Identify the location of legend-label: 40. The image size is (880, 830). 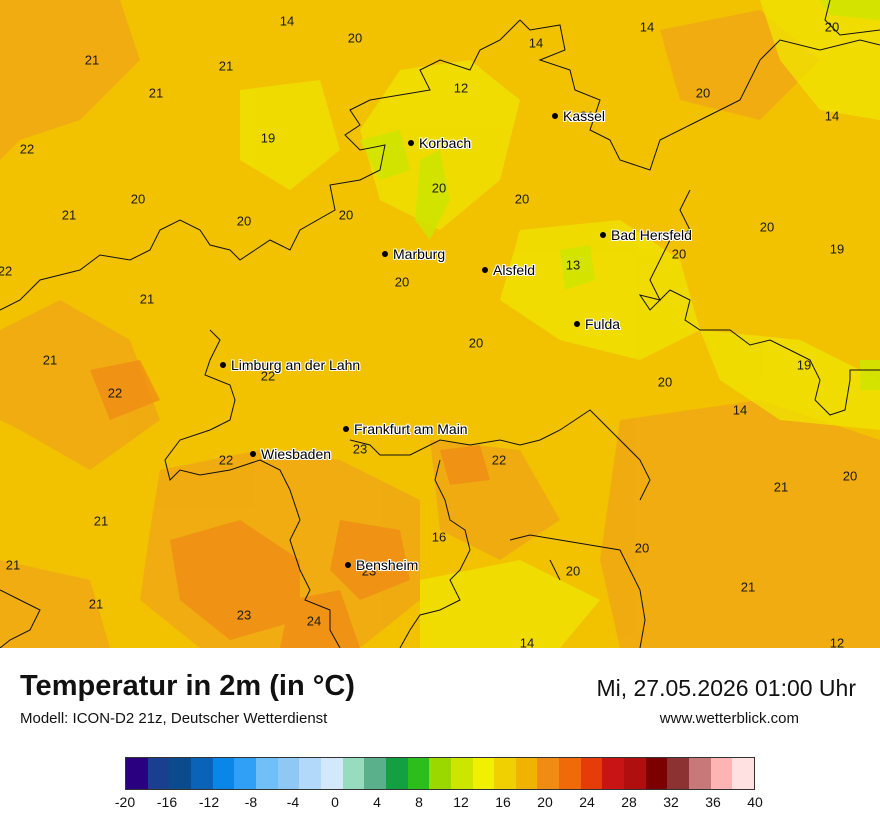
(755, 802).